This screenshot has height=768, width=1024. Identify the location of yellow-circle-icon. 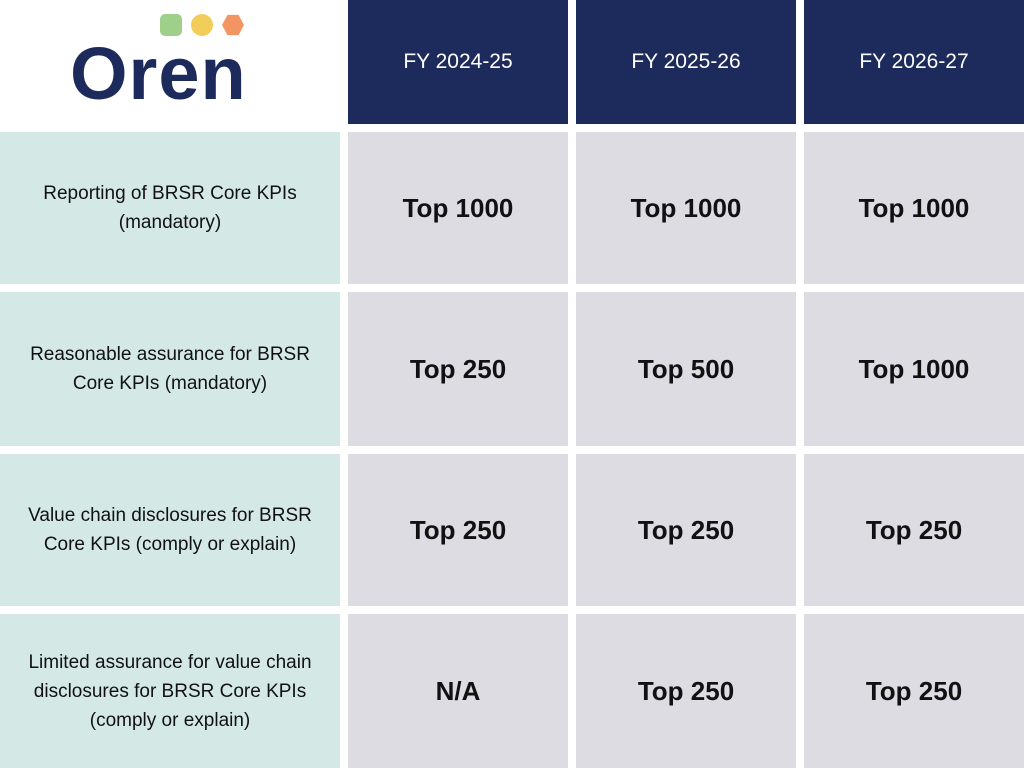
(202, 25).